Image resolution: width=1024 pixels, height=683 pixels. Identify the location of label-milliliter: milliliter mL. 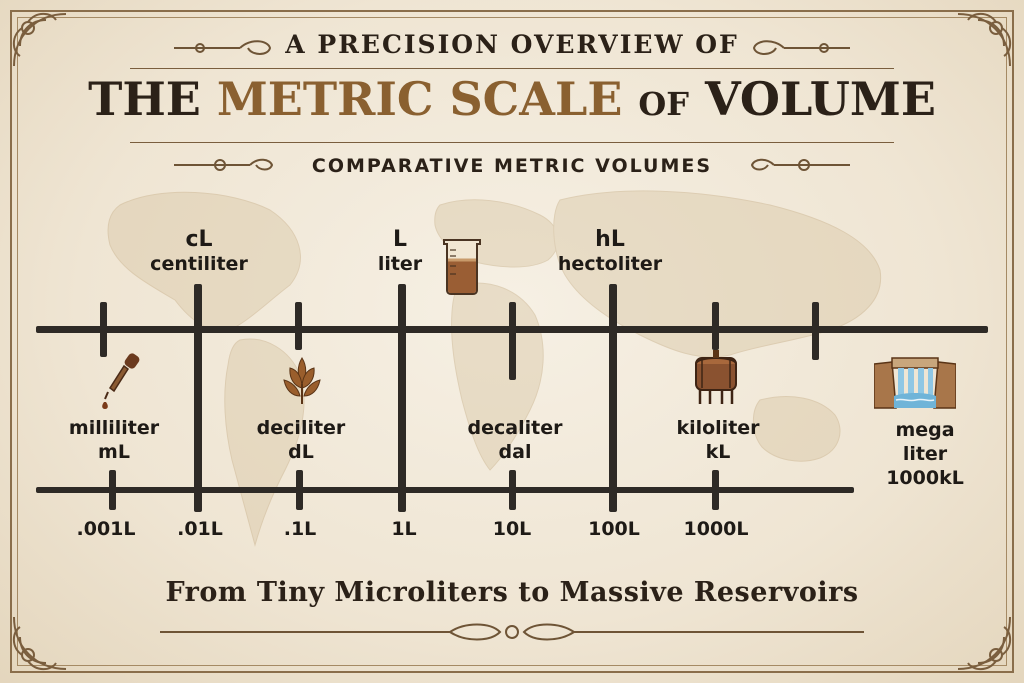
(114, 440).